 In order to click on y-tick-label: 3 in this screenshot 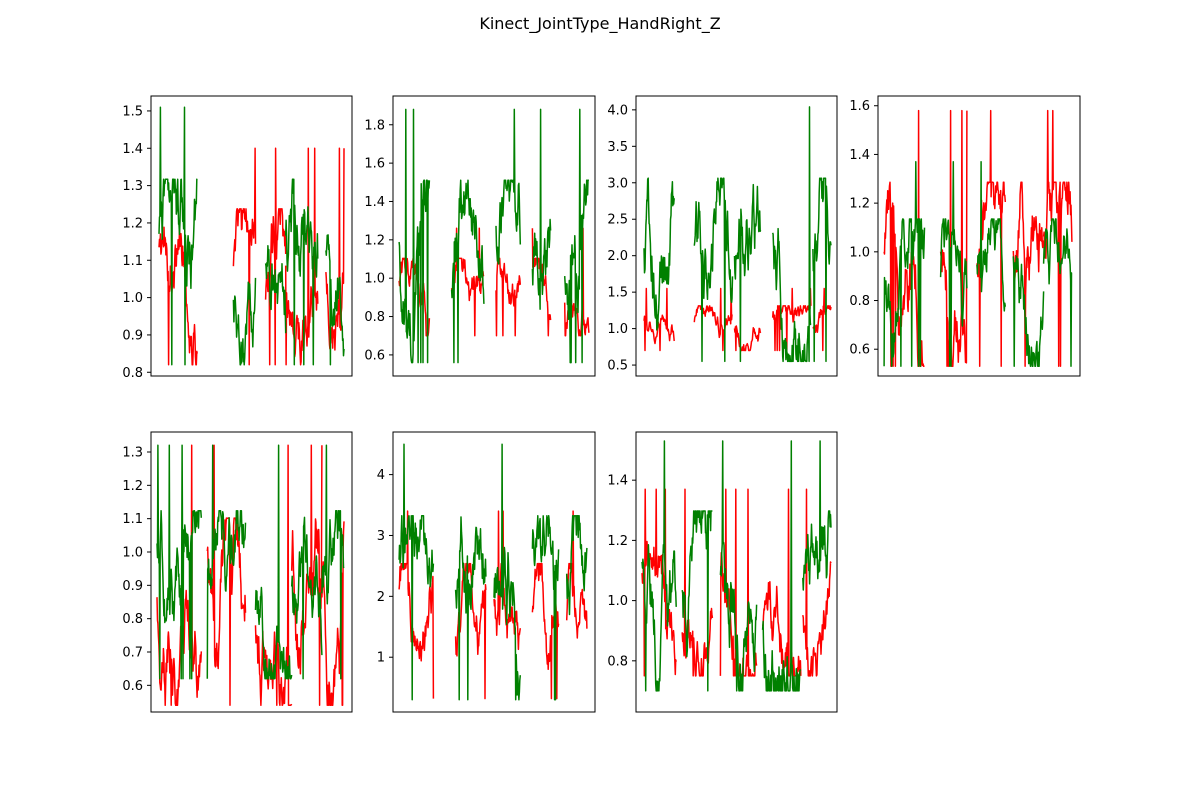, I will do `click(381, 536)`.